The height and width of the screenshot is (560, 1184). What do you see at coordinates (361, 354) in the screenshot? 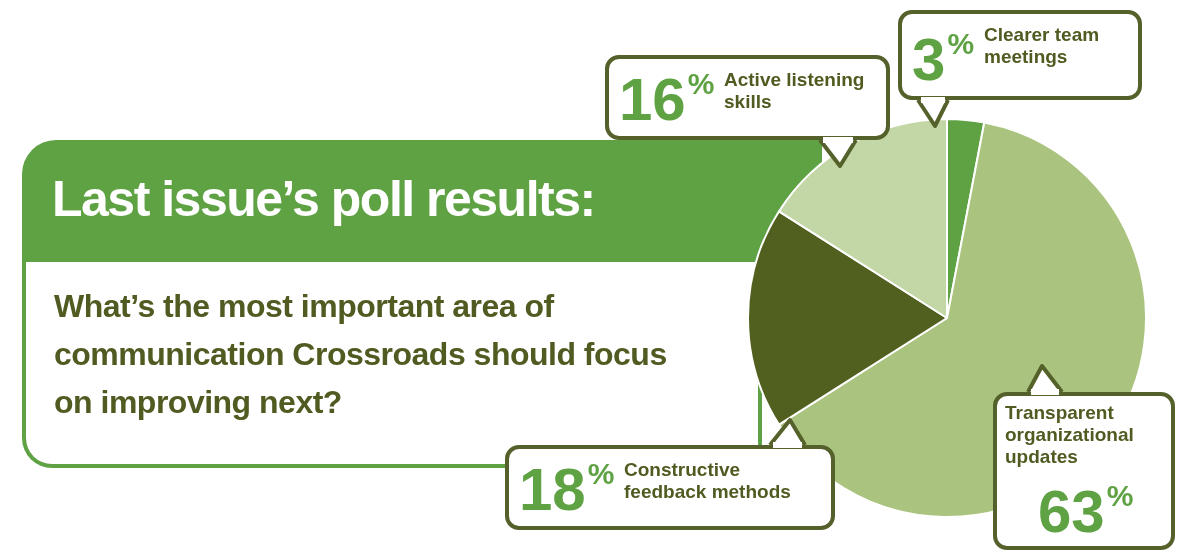
I see `text: What’s the most important area of communication Crossroads should focus on improving next?` at bounding box center [361, 354].